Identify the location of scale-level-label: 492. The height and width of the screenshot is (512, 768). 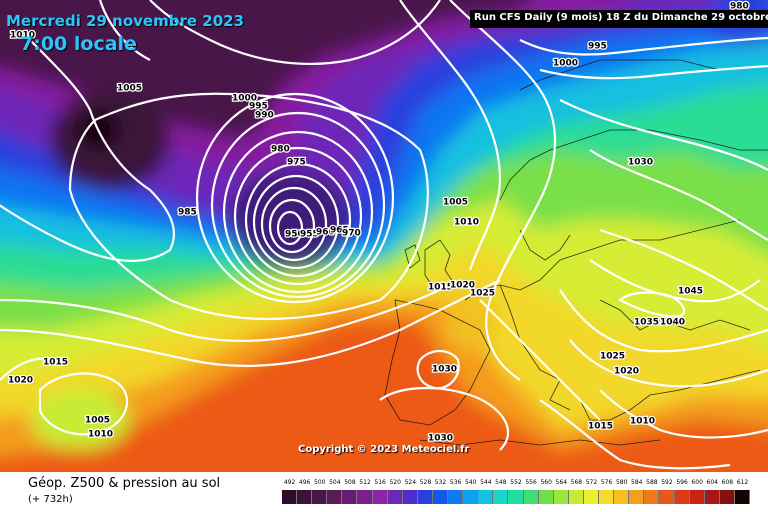
(289, 482).